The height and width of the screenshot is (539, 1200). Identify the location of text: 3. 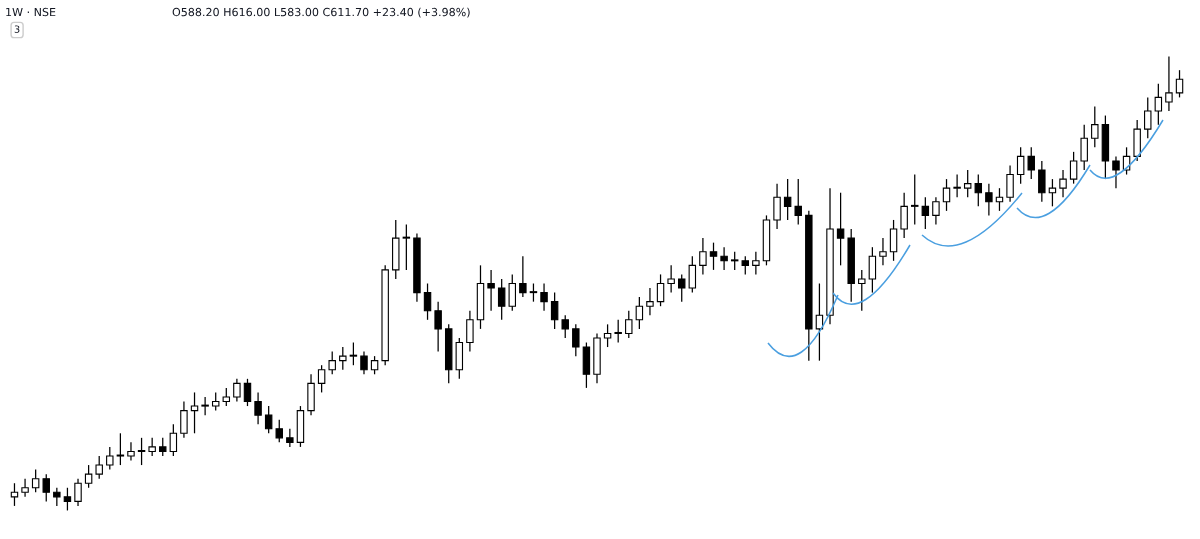
(17, 29).